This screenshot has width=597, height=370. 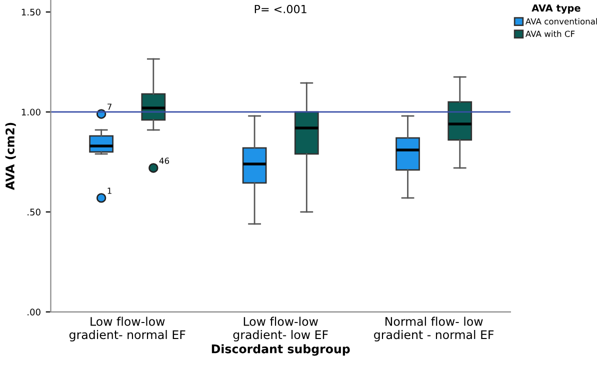 I want to click on annotation: P= <.001, so click(x=280, y=9).